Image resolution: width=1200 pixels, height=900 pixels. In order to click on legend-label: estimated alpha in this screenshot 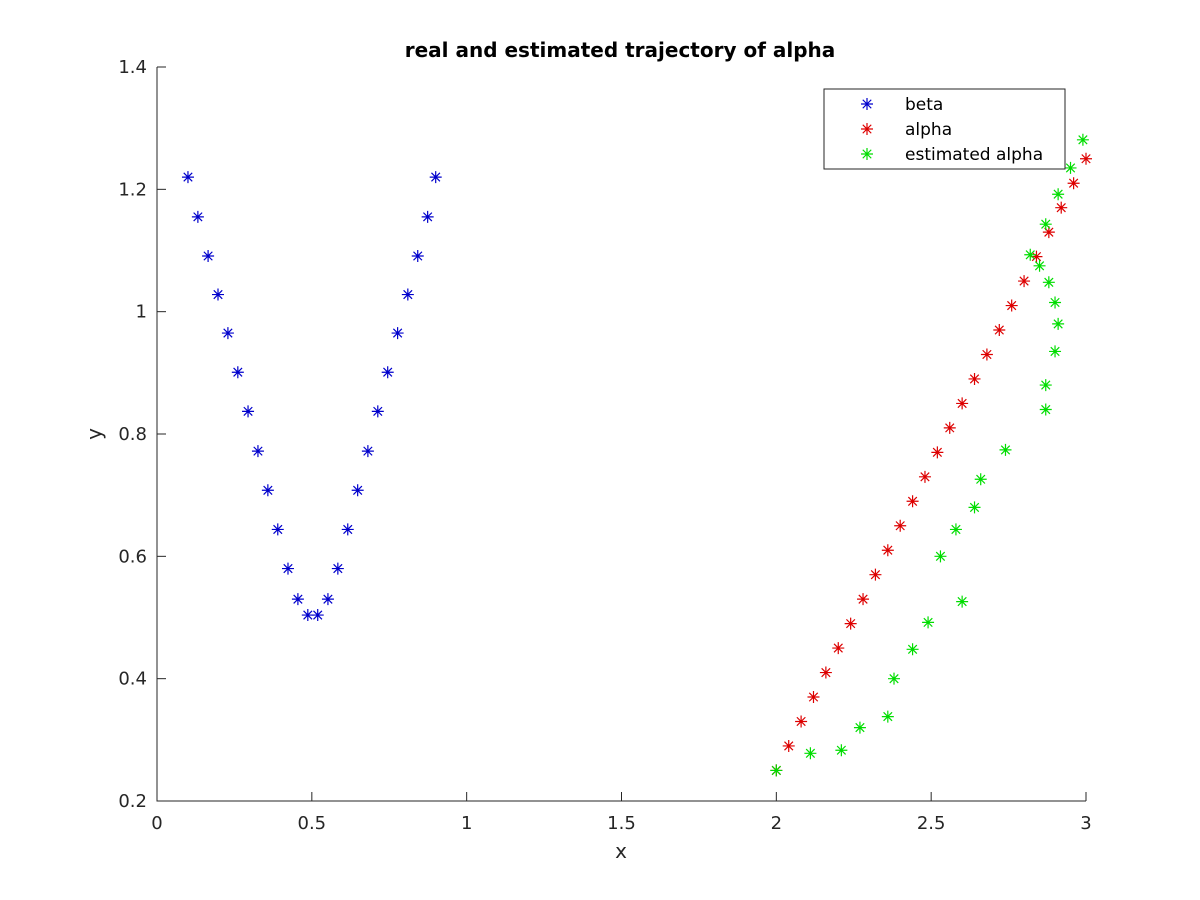, I will do `click(974, 155)`.